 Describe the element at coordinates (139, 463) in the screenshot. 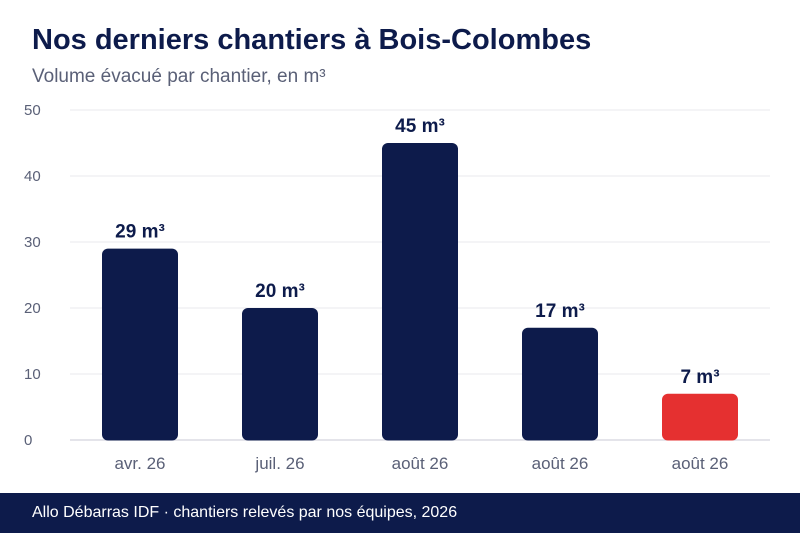

I see `x-tick-label: avr. 26` at that location.